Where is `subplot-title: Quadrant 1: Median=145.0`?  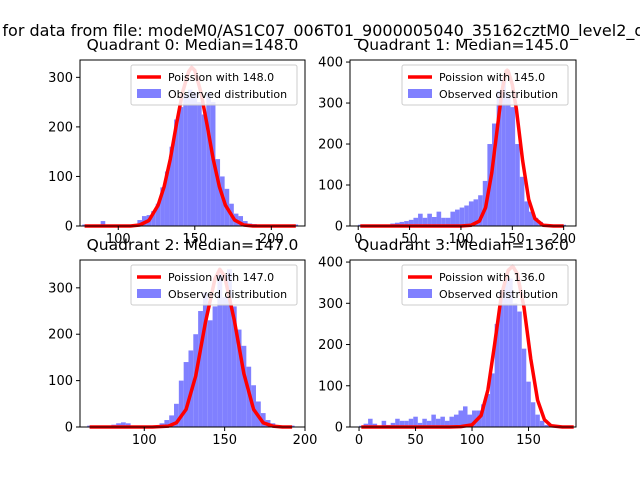
subplot-title: Quadrant 1: Median=145.0 is located at coordinates (463, 45).